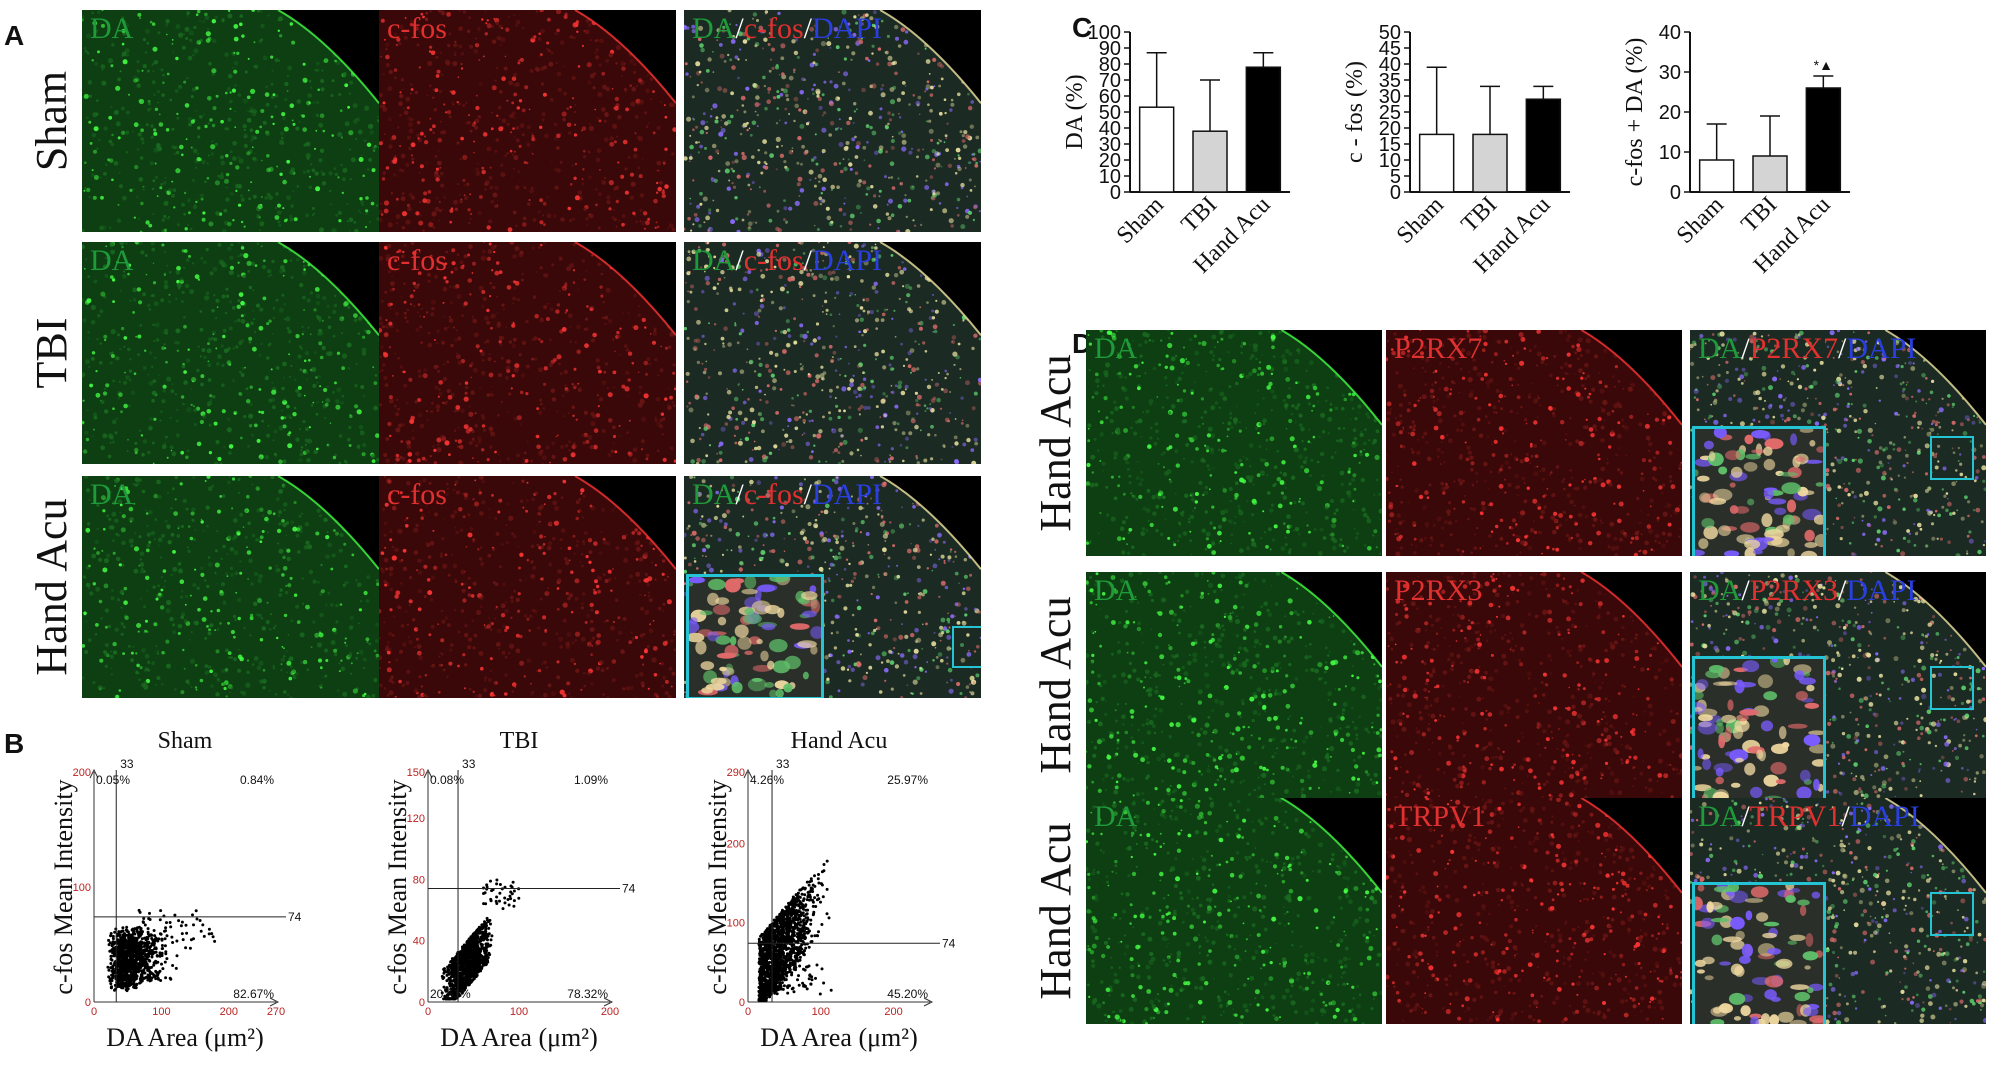 The image size is (2008, 1070). I want to click on stain-label: DA/P2RX7/DAPI, so click(1807, 349).